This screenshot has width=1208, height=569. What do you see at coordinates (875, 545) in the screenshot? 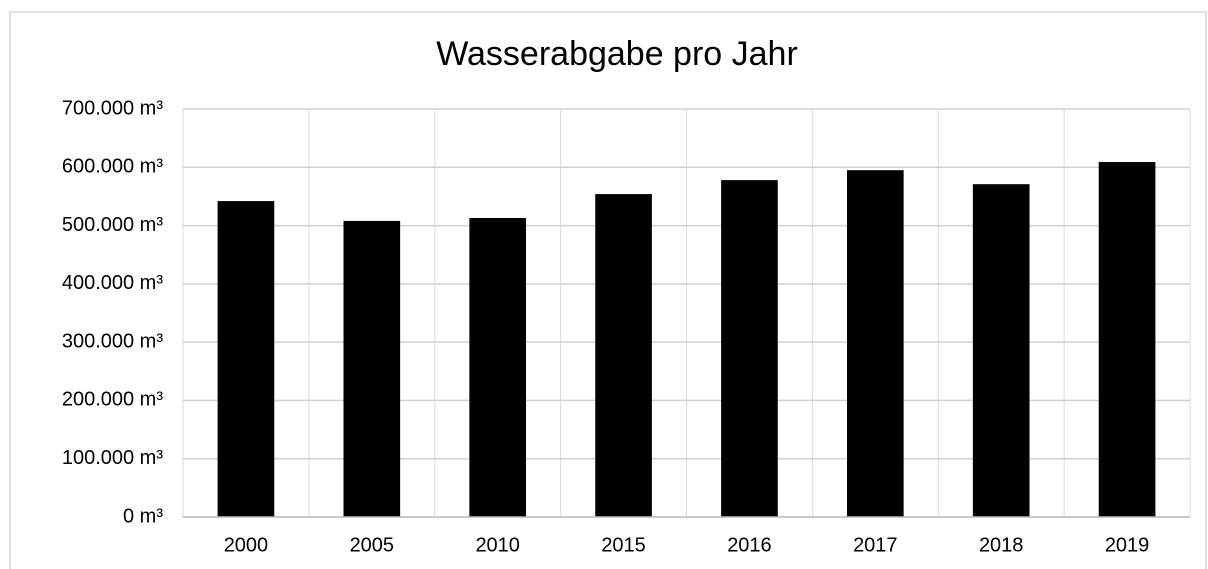
I see `x-tick-label: 2017` at bounding box center [875, 545].